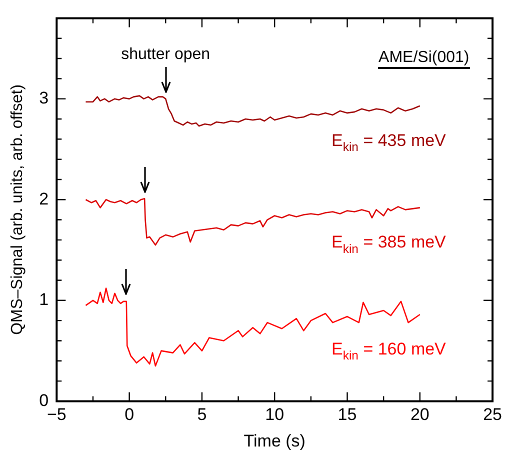 The image size is (506, 458). I want to click on x-tick-label: 5, so click(202, 414).